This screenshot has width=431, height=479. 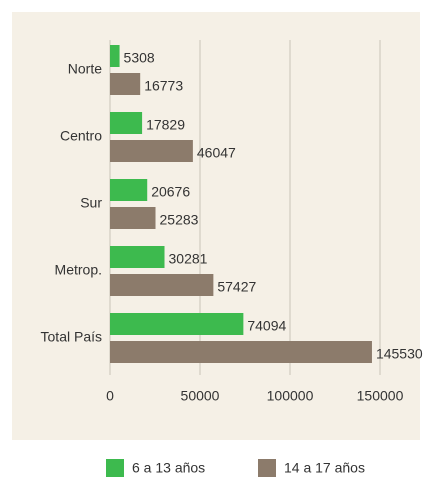 What do you see at coordinates (216, 153) in the screenshot?
I see `value-label: 46047` at bounding box center [216, 153].